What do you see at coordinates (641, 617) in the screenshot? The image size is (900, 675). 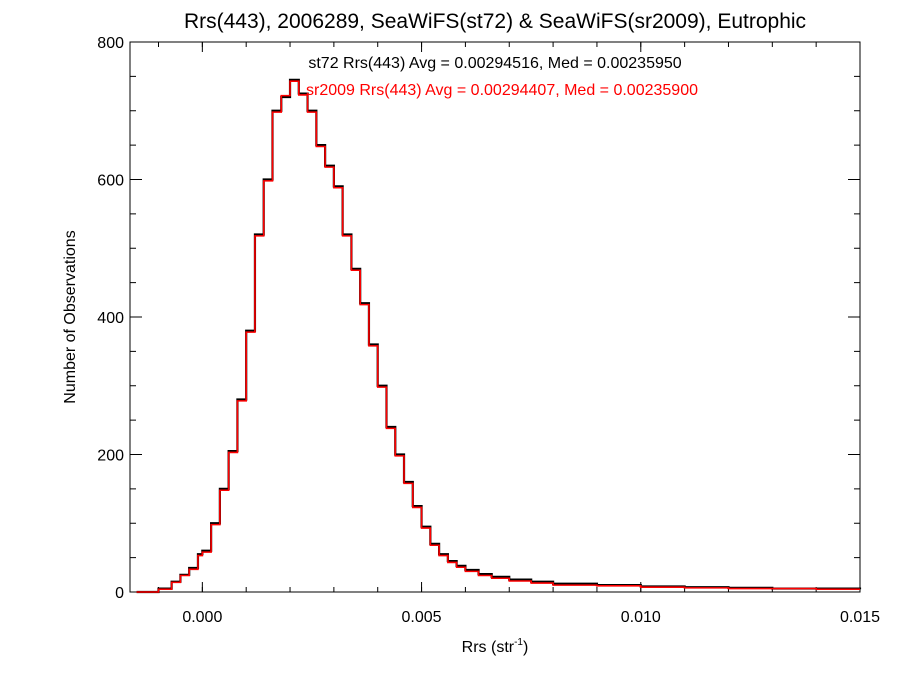 I see `x-tick-label: 0.010` at bounding box center [641, 617].